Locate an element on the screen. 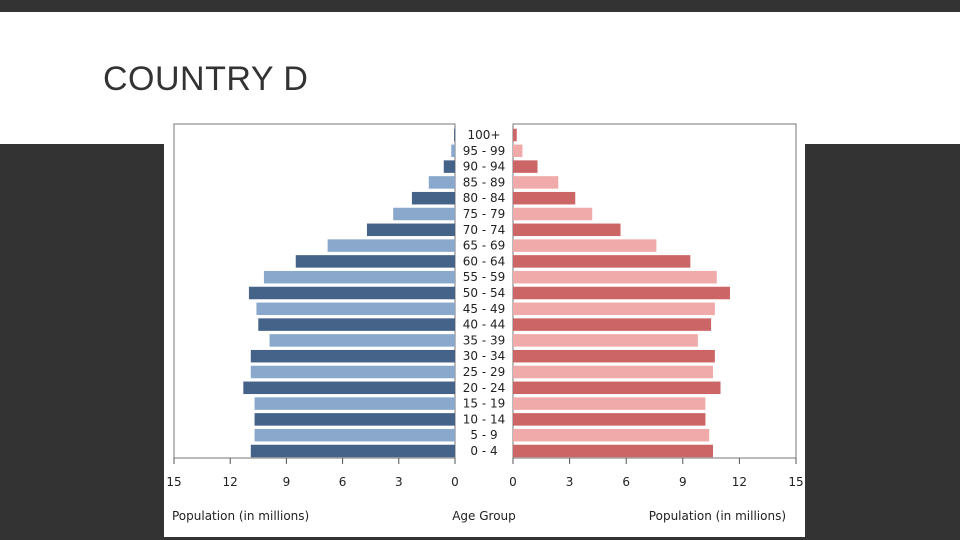 Image resolution: width=960 pixels, height=540 pixels. age-group-label: 55 - 59 is located at coordinates (484, 277).